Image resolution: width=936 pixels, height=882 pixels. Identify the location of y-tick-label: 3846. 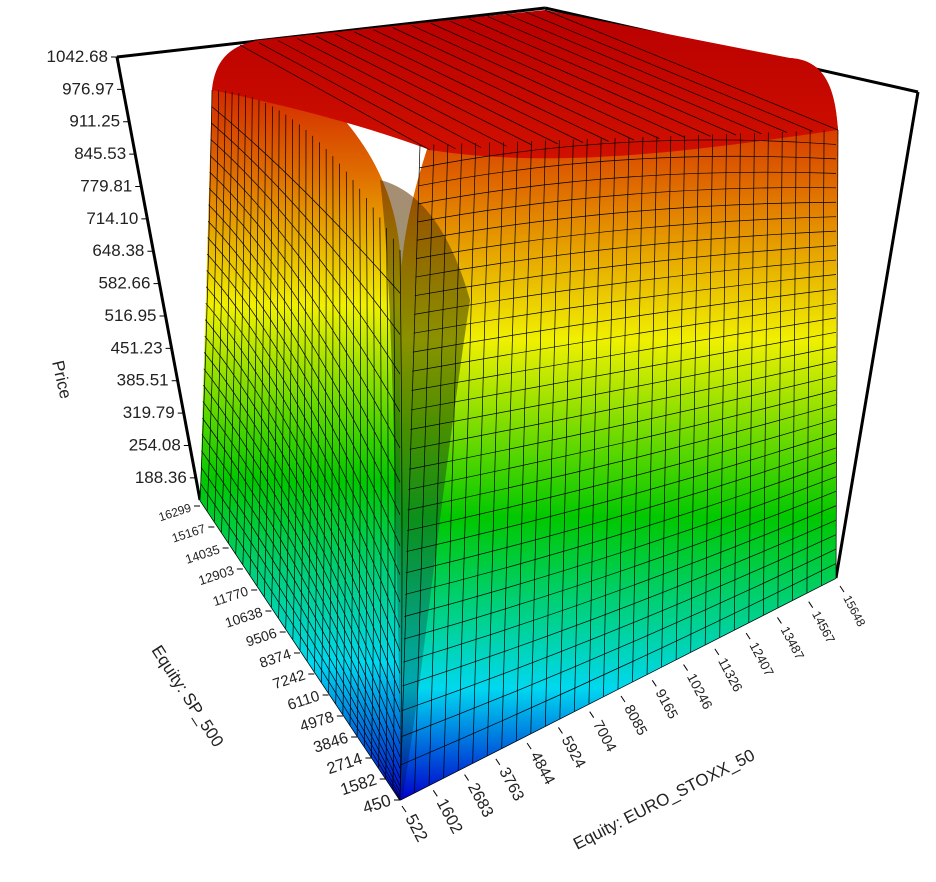
(330, 743).